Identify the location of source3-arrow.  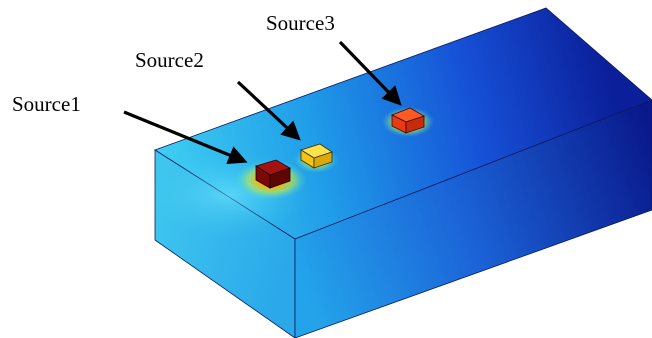
(370, 73).